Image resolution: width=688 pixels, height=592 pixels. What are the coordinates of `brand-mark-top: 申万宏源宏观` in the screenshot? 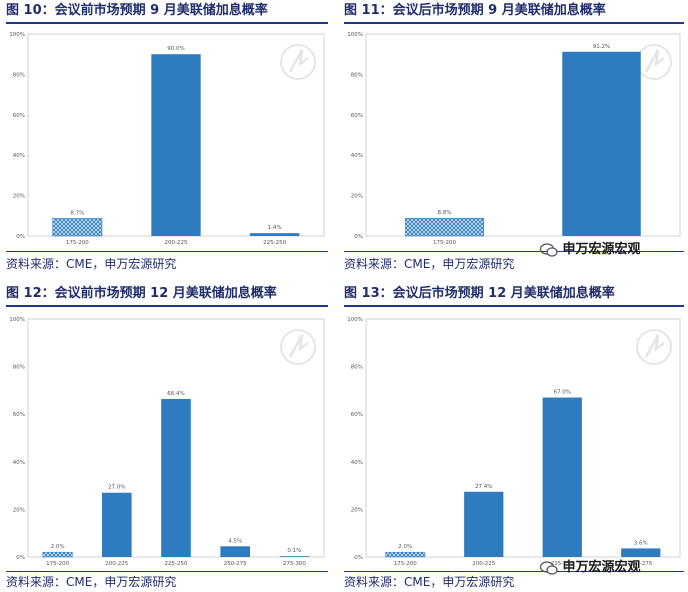 It's located at (590, 247).